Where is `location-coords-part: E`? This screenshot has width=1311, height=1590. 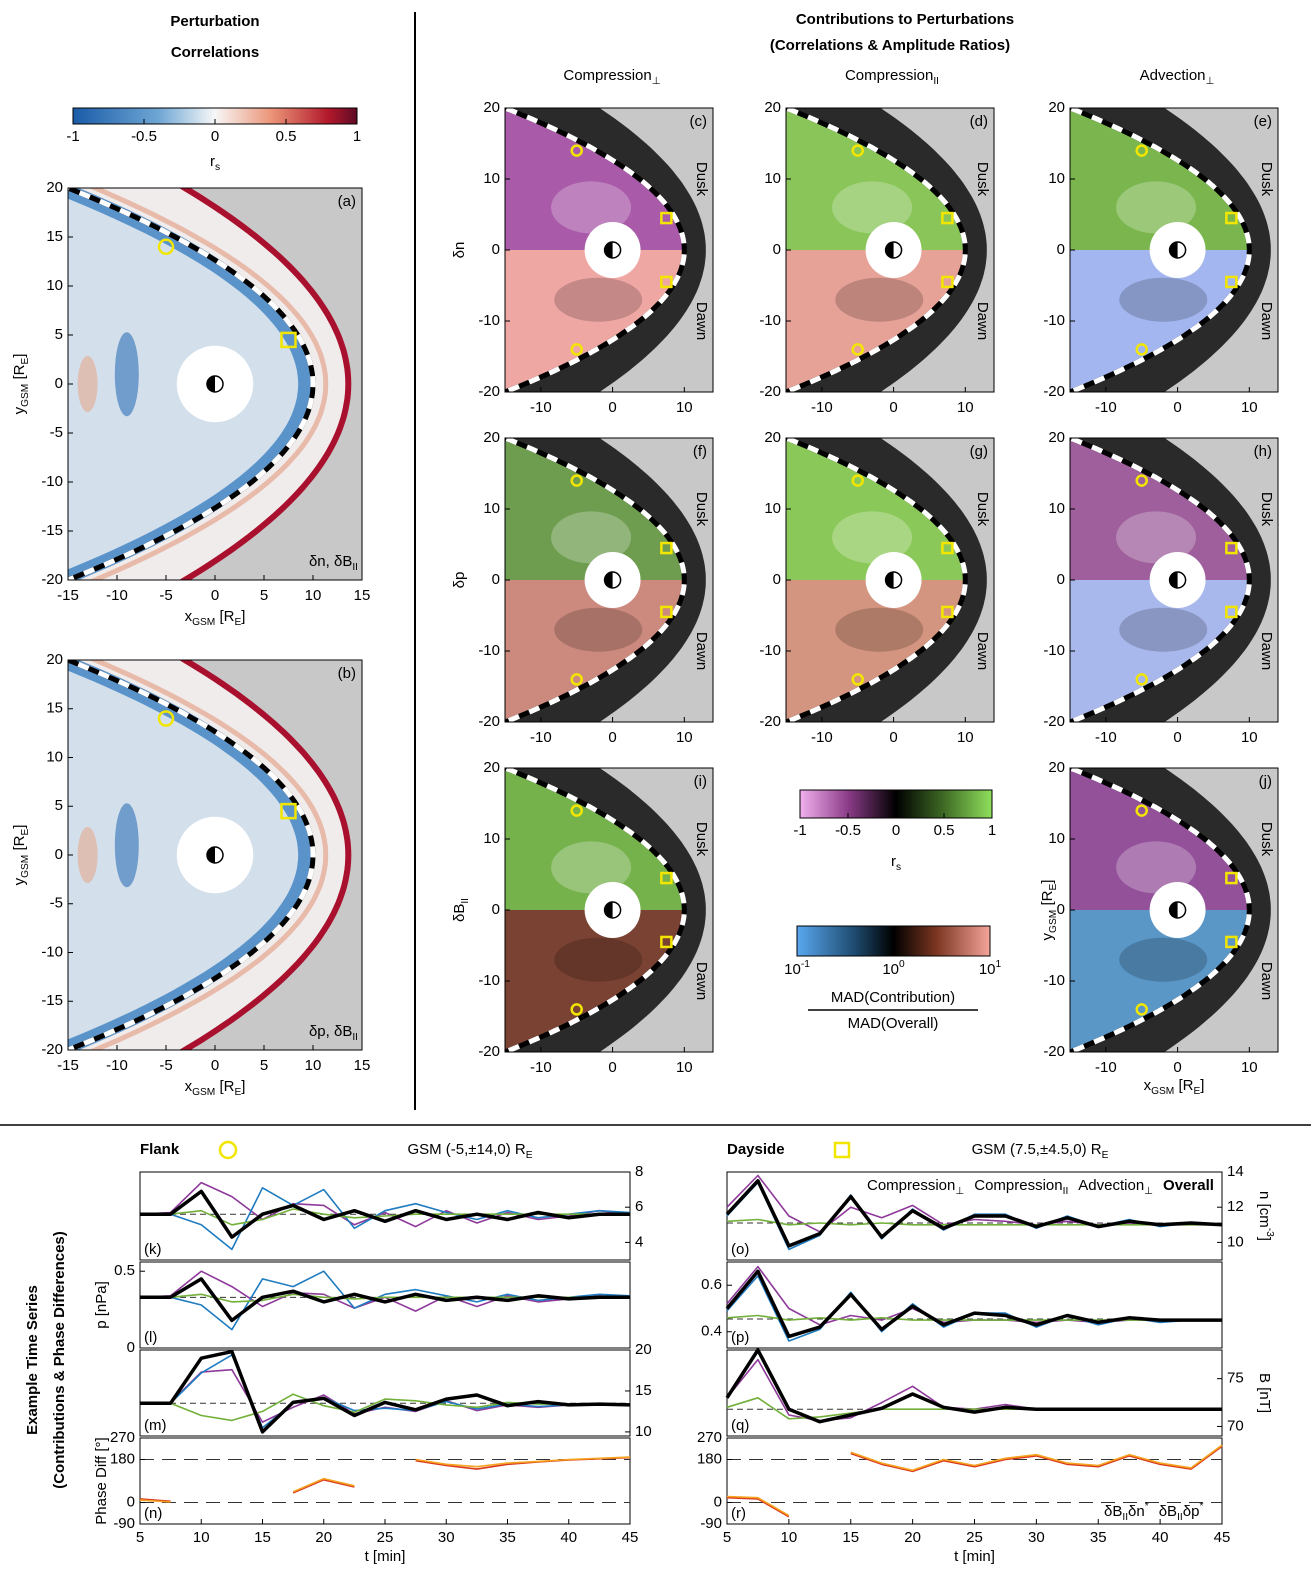
location-coords-part: E is located at coordinates (1105, 1155).